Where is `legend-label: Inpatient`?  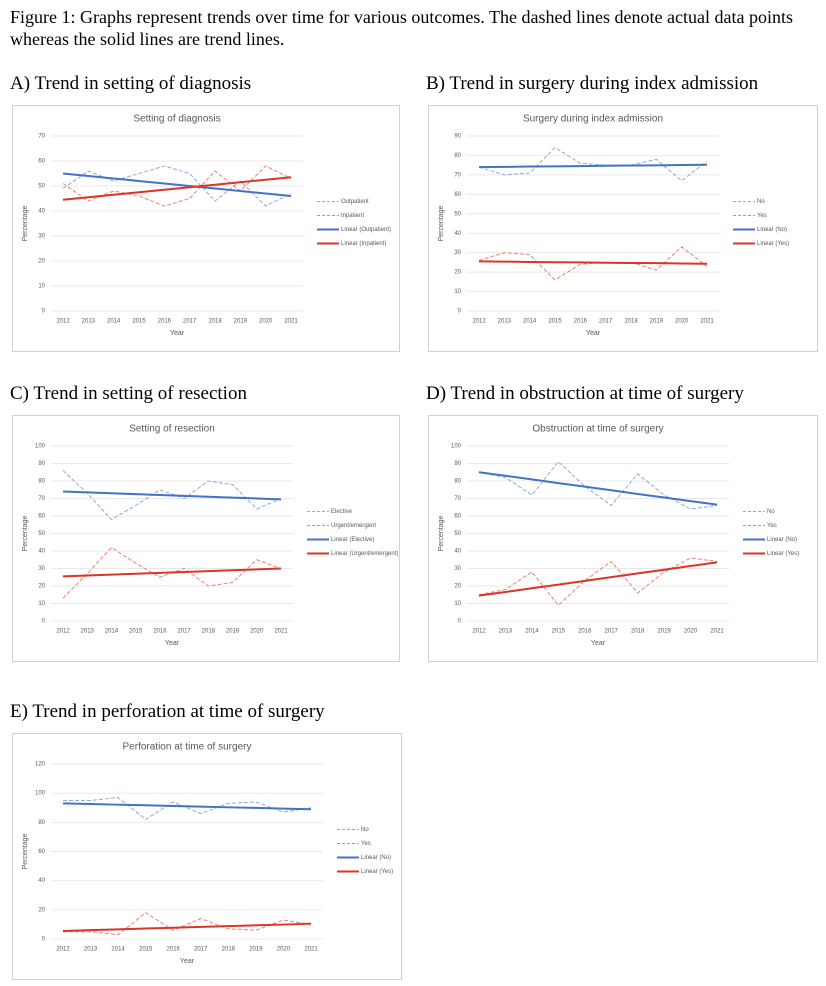 legend-label: Inpatient is located at coordinates (352, 216).